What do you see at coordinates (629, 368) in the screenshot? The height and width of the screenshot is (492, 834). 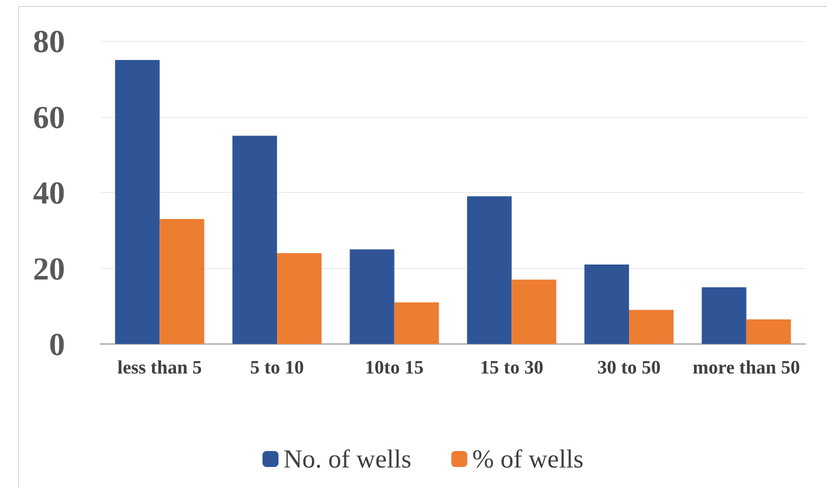 I see `x-tick-label: 30 to 50` at bounding box center [629, 368].